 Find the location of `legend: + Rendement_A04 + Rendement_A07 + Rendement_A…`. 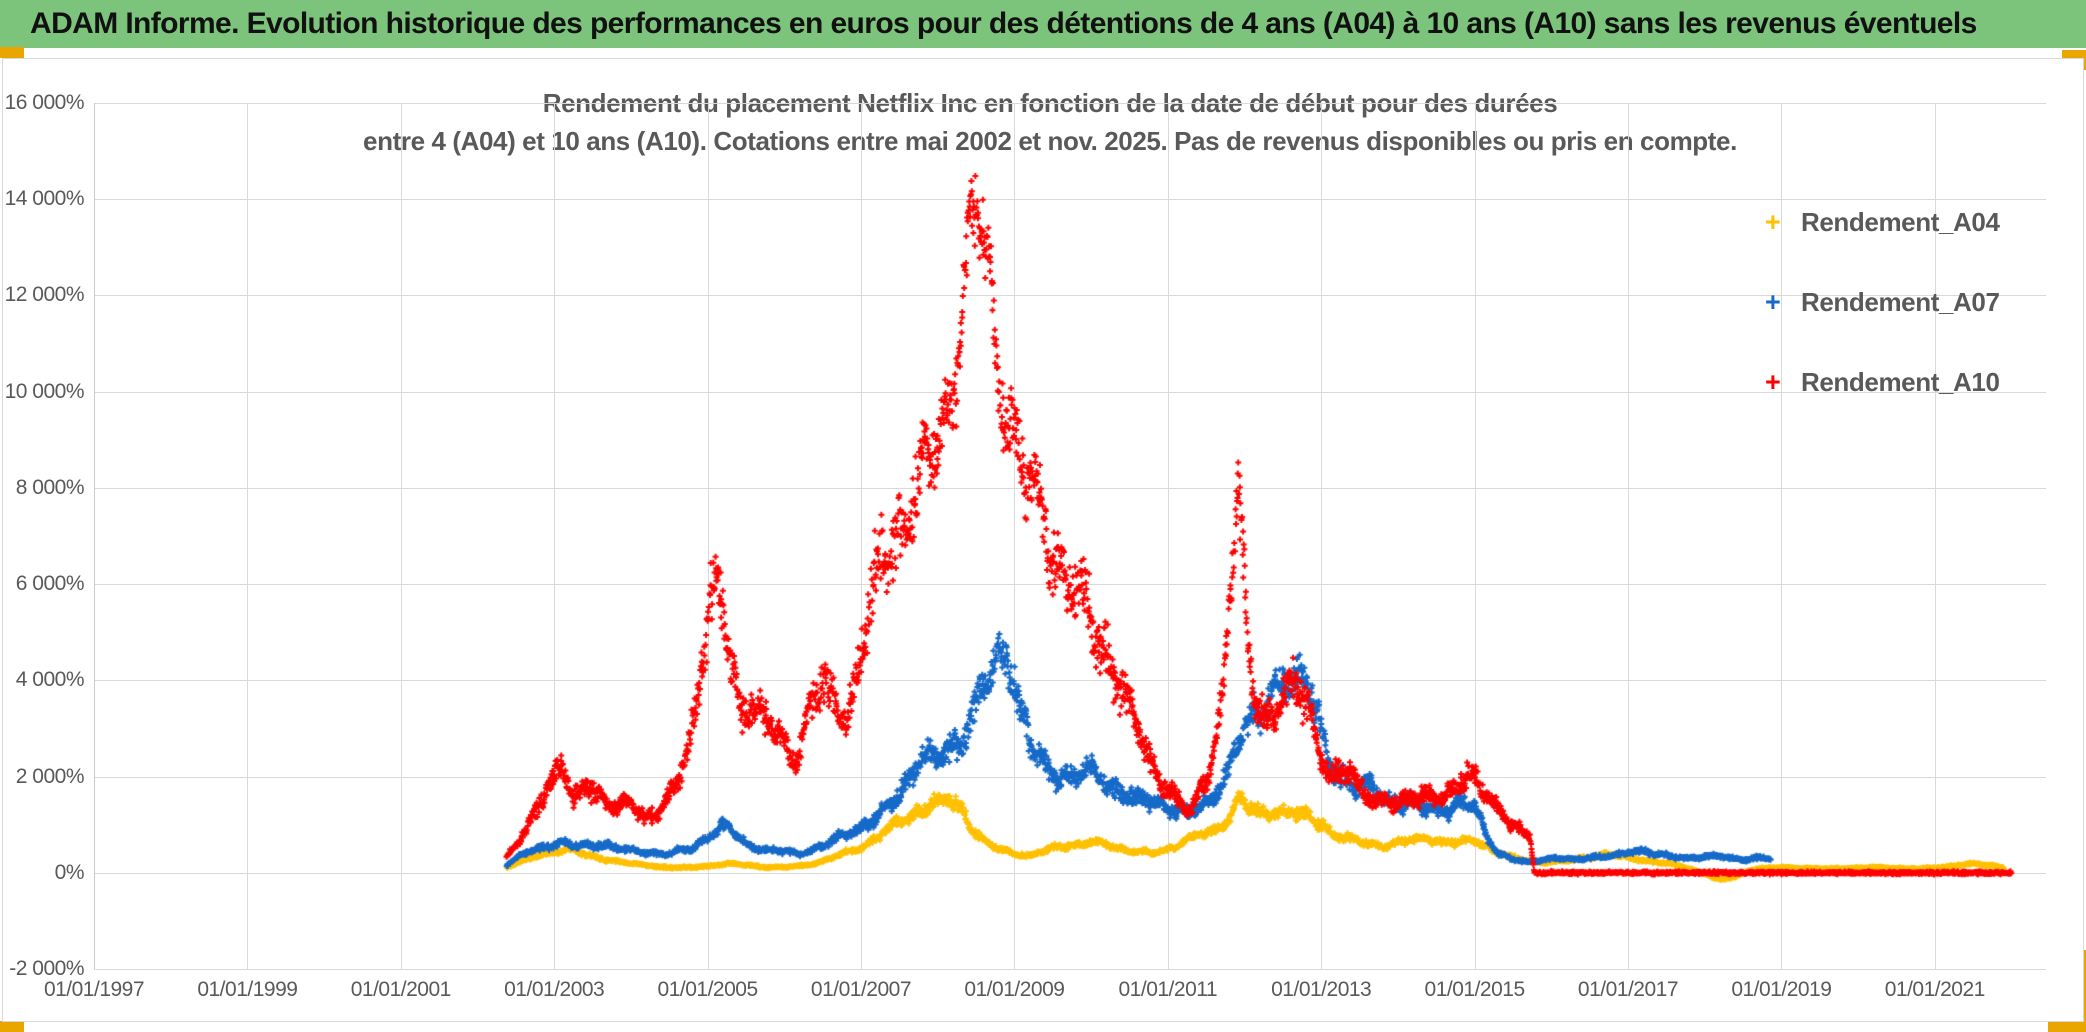

legend: + Rendement_A04 + Rendement_A07 + Rendement_A… is located at coordinates (1882, 316).